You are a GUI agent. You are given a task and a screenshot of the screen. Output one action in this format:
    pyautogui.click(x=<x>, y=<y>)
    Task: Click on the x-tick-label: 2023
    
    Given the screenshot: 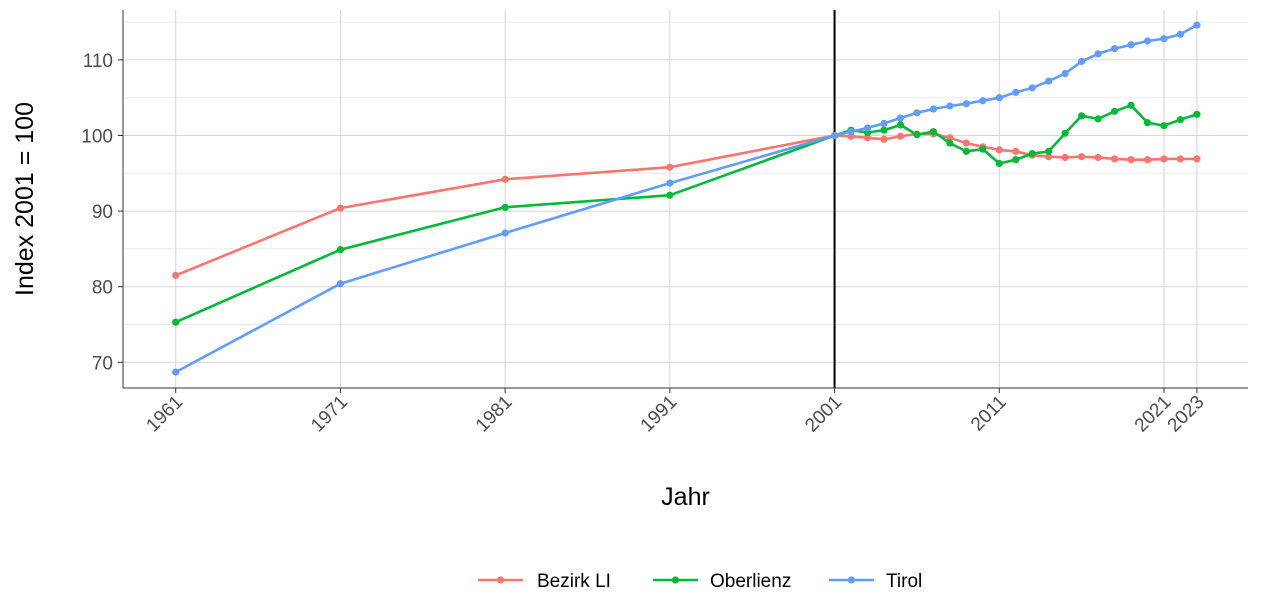 What is the action you would take?
    pyautogui.click(x=1186, y=414)
    